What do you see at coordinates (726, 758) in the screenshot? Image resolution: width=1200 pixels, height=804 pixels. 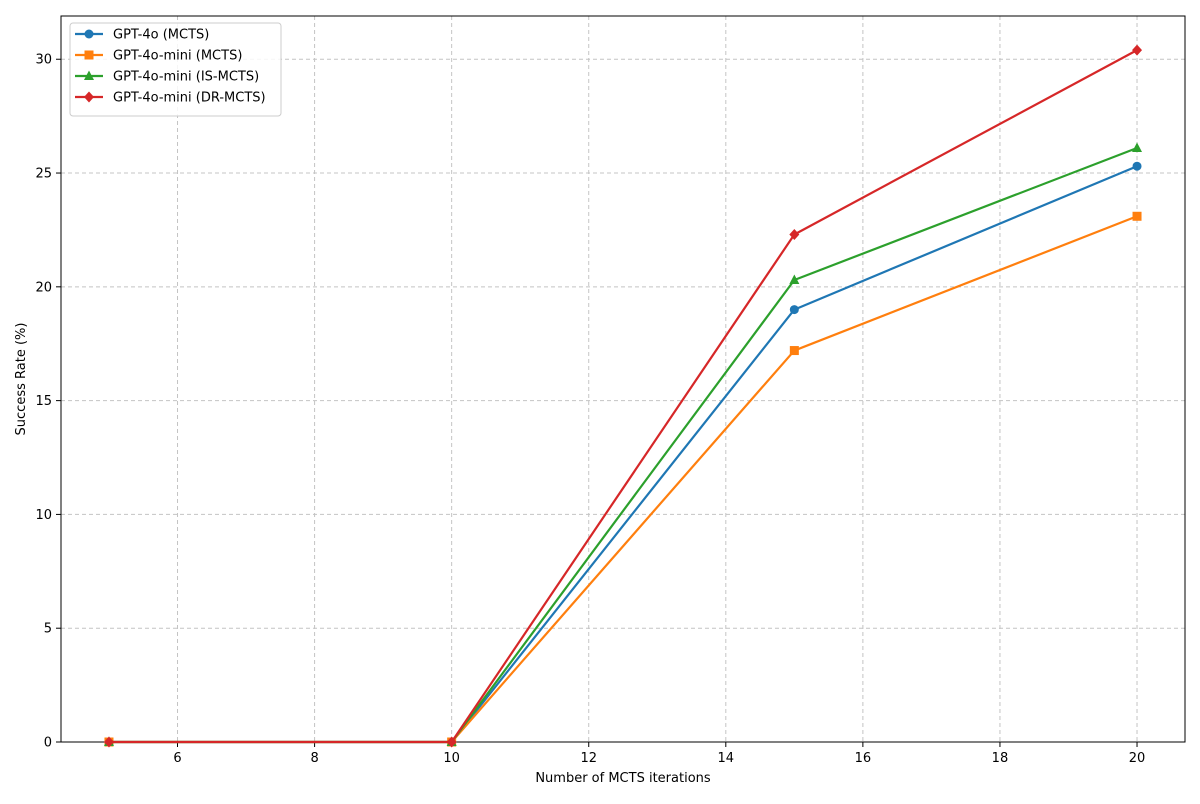 I see `x-tick-label: 14` at bounding box center [726, 758].